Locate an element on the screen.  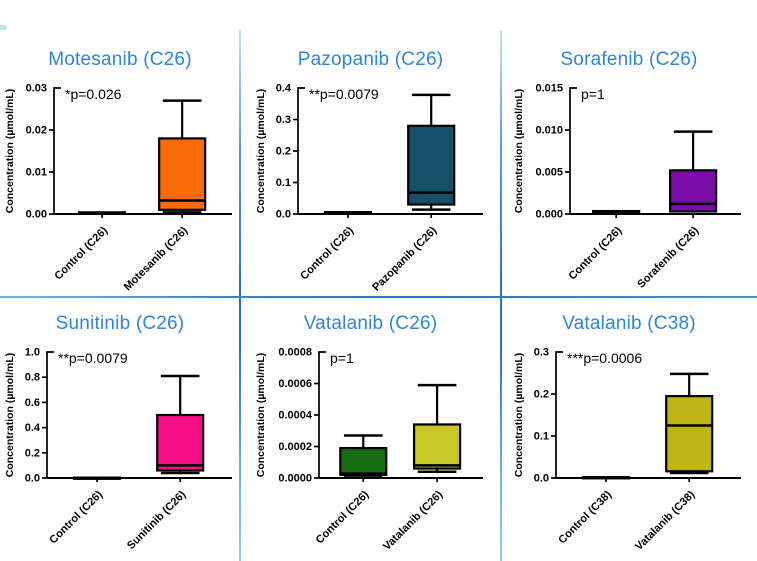
x-category-label: Sorafenib (C26) is located at coordinates (668, 257).